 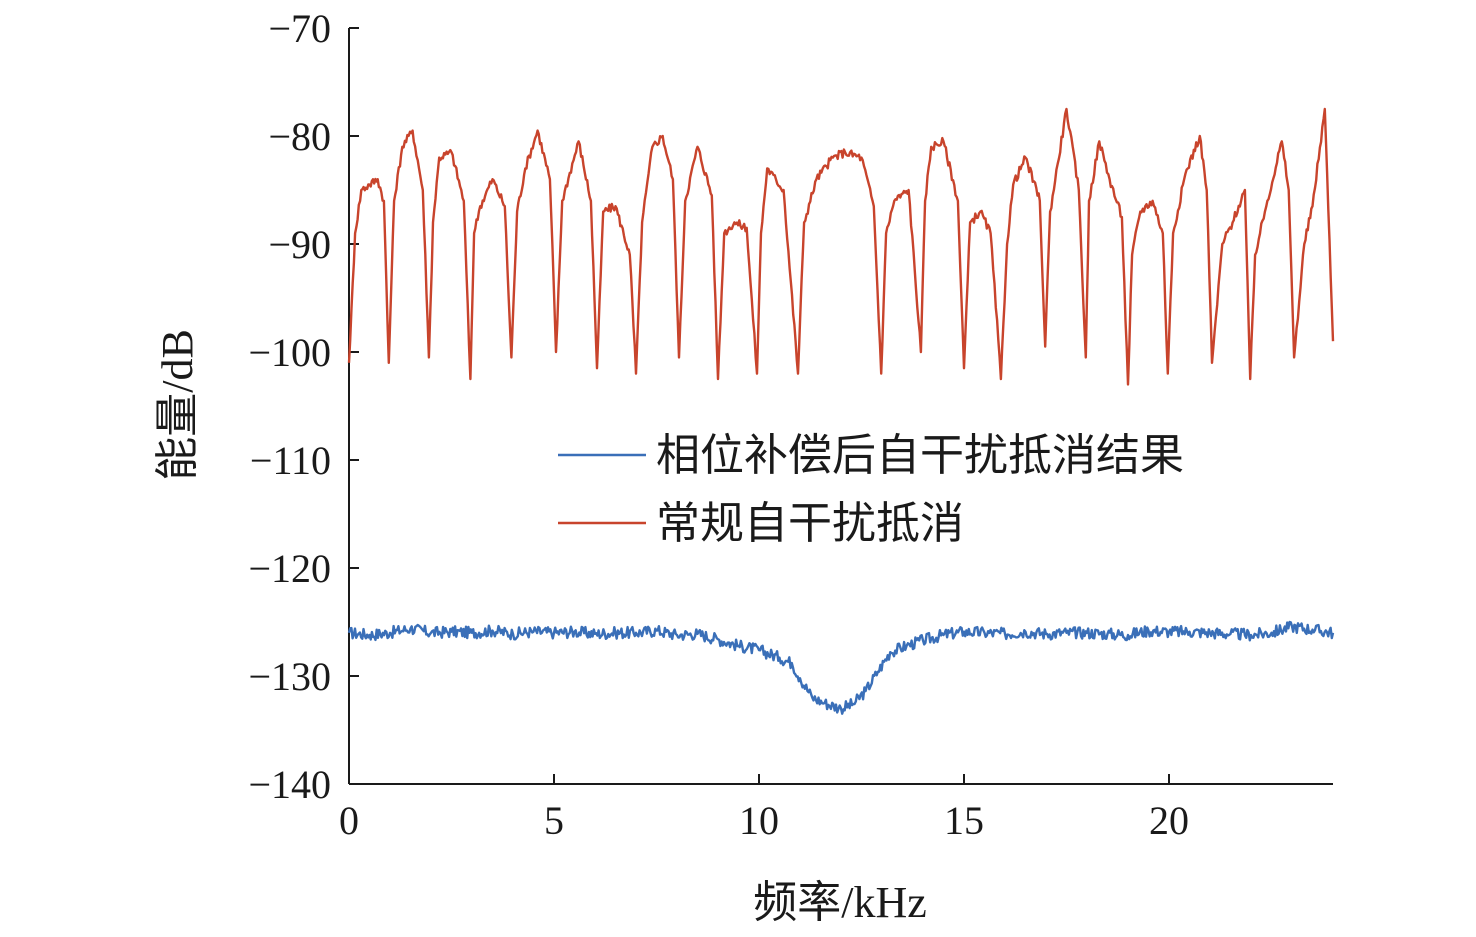 I want to click on y-tick-label: −120, so click(x=289, y=568).